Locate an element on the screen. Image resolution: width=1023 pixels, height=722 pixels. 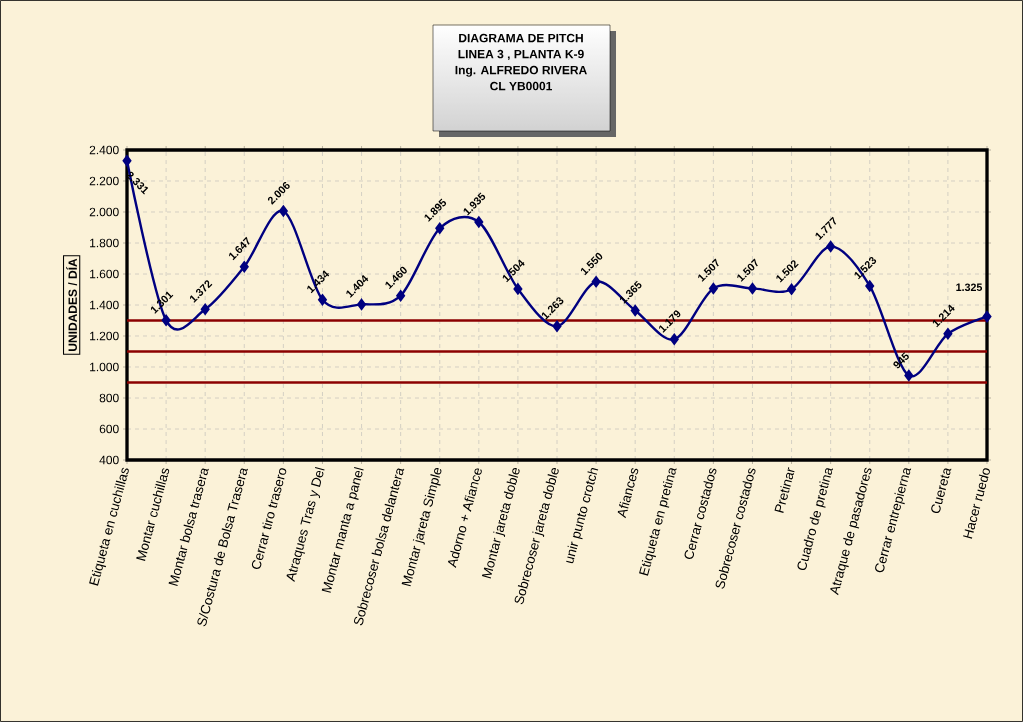
x-tick-label: Montar jareta doble is located at coordinates (500, 523).